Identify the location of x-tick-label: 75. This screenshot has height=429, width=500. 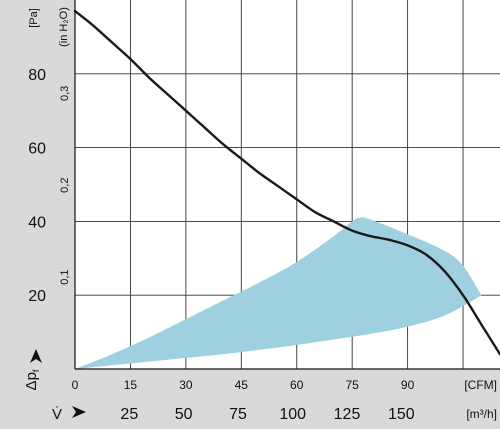
(352, 385).